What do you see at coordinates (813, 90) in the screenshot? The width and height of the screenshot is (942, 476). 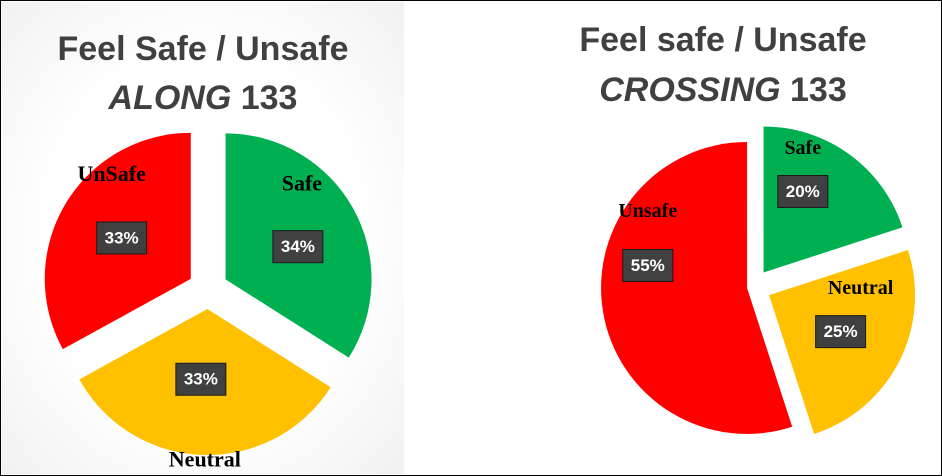 I see `subtitle-number-crossing: 133` at bounding box center [813, 90].